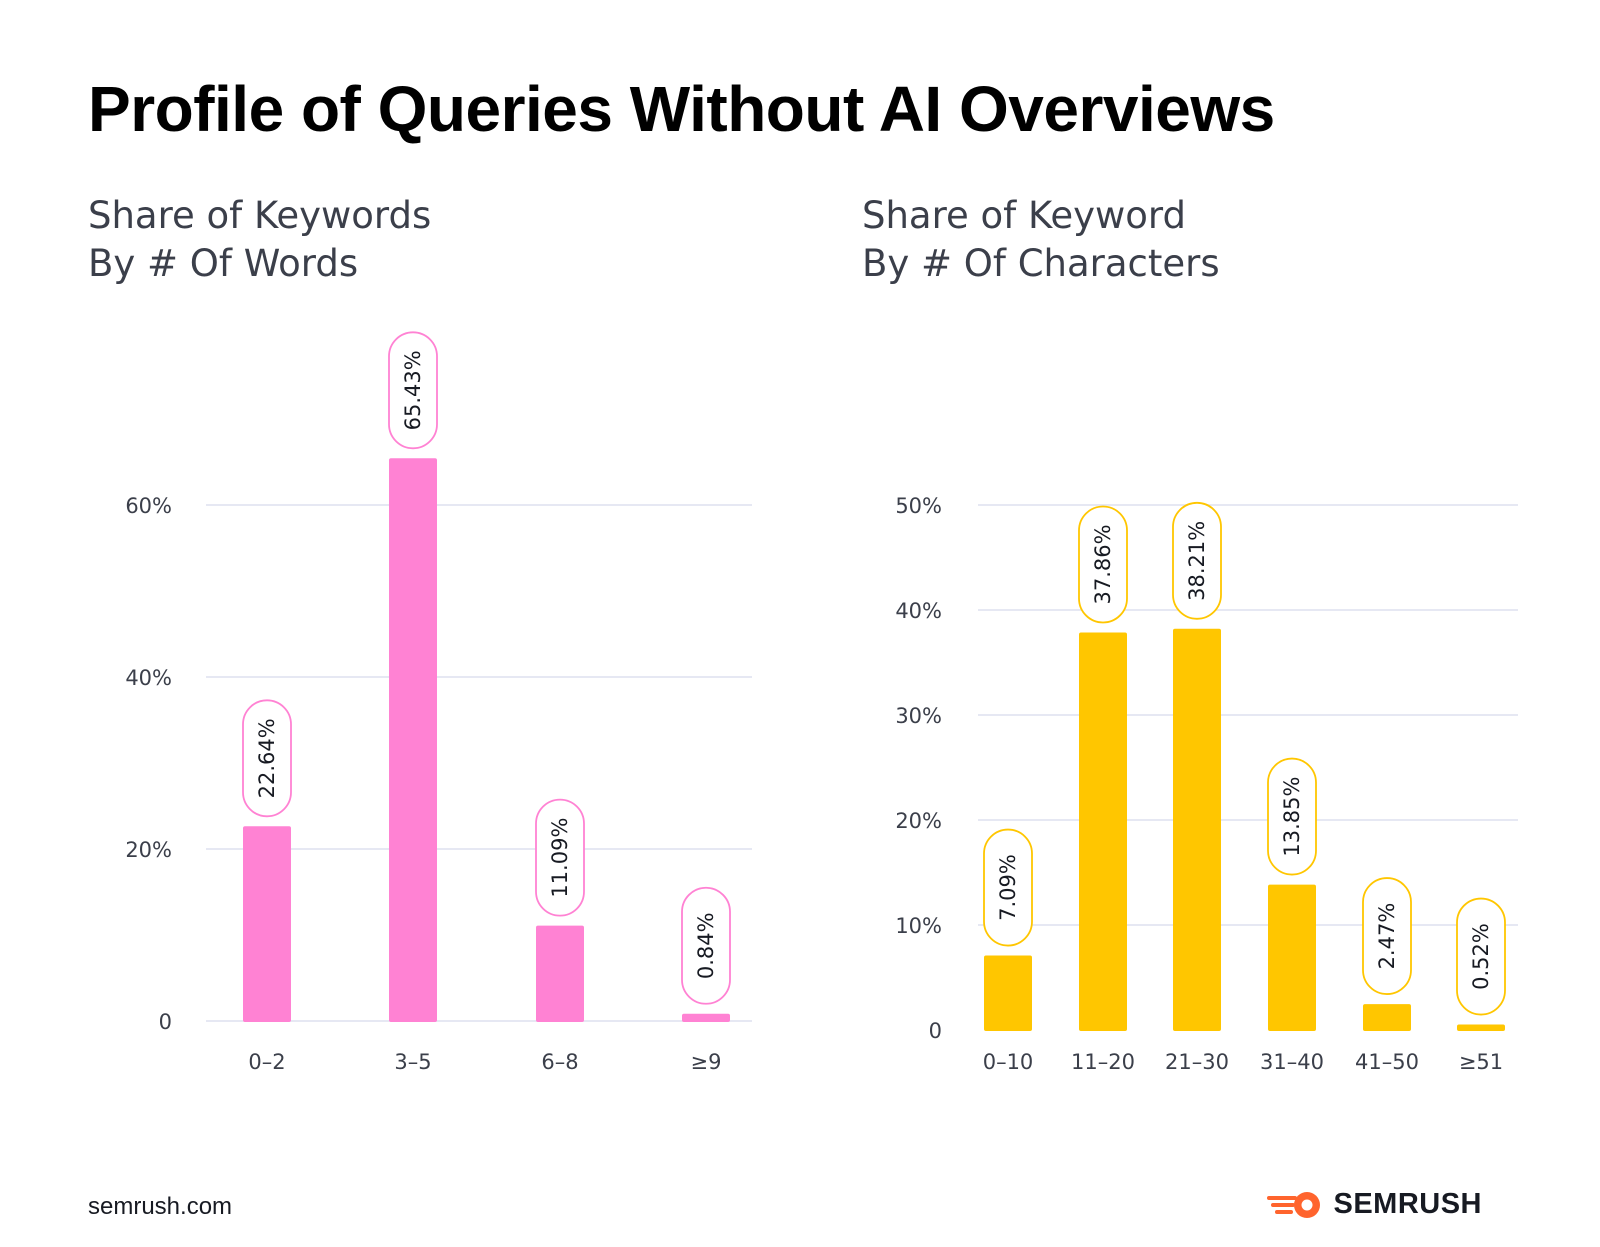 The image size is (1600, 1247). I want to click on right-chart-title-line-1: Share of Keyword, so click(1024, 215).